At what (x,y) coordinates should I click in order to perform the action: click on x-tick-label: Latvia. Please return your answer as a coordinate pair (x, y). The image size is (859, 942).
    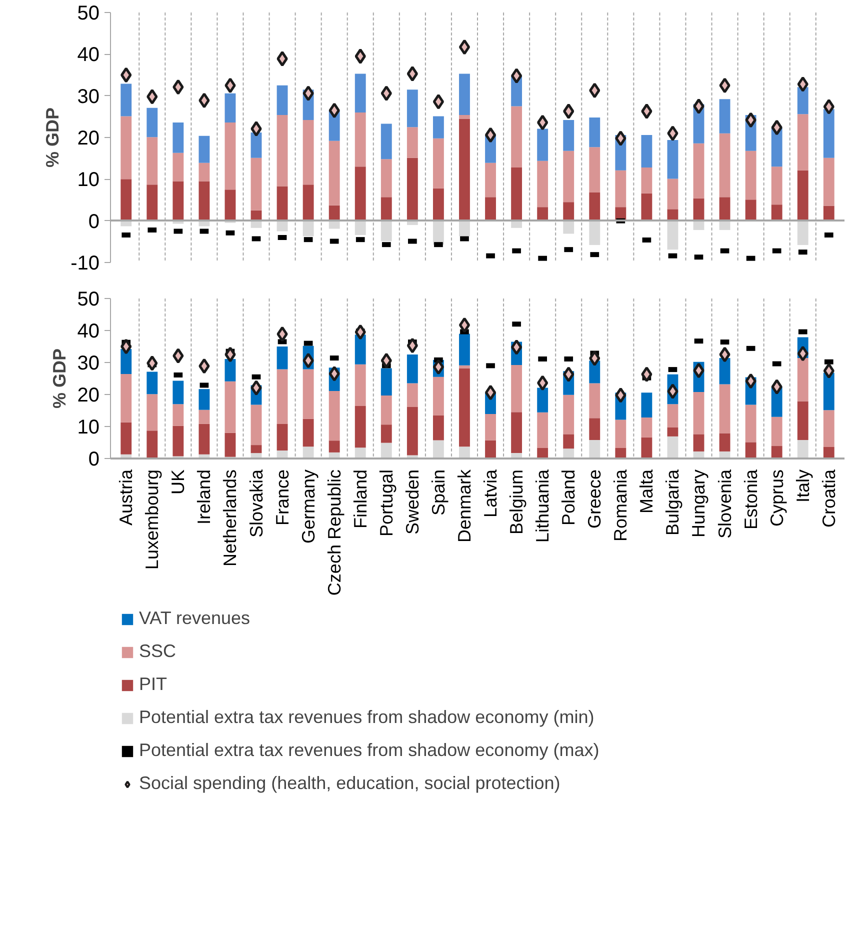
    Looking at the image, I should click on (490, 493).